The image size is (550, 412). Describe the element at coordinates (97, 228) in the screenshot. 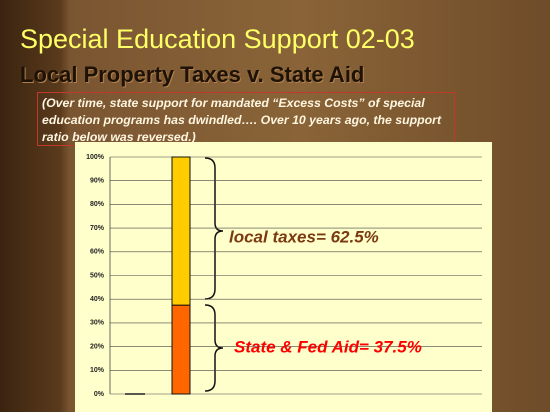

I see `y-tick-label: 70%` at that location.